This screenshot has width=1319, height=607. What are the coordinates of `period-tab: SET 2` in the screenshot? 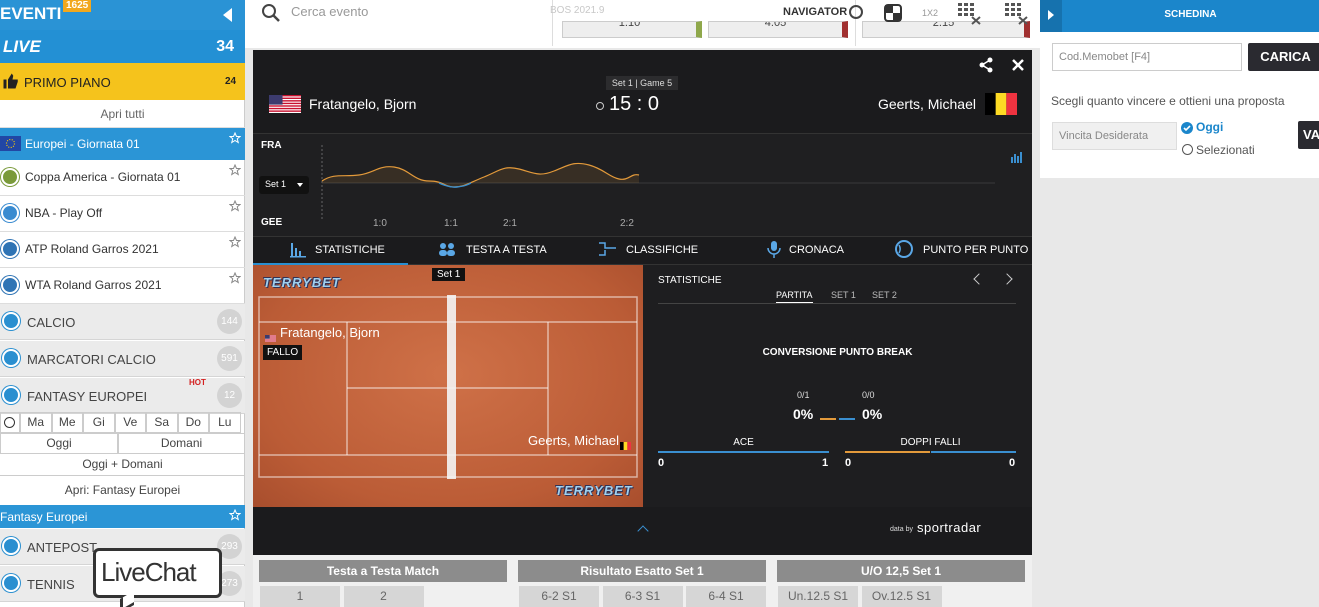 It's located at (884, 295).